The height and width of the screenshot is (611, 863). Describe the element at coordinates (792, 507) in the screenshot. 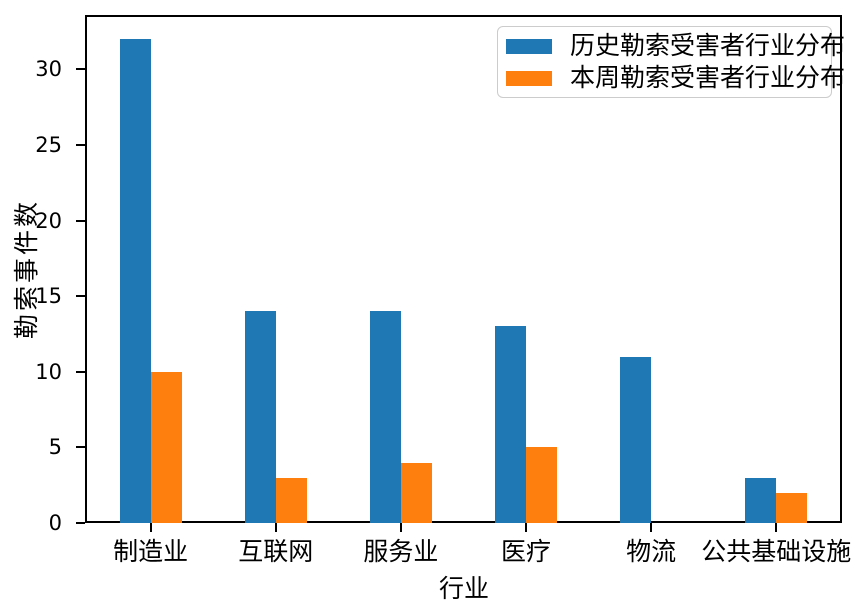

I see `bar-s1-c5` at that location.